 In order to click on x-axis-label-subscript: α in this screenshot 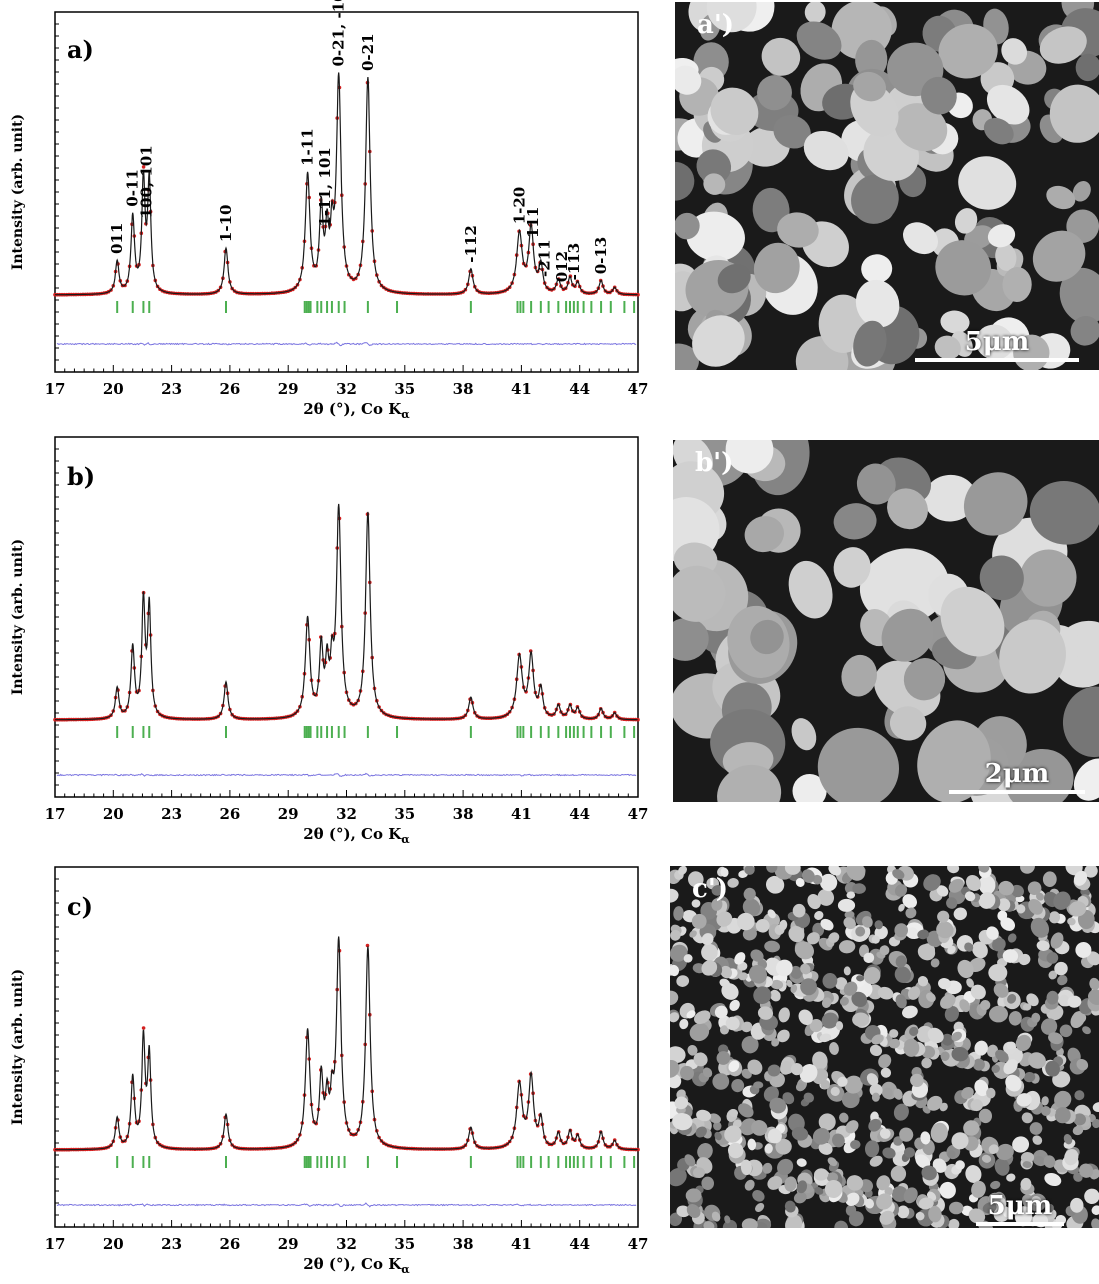, I will do `click(405, 414)`.